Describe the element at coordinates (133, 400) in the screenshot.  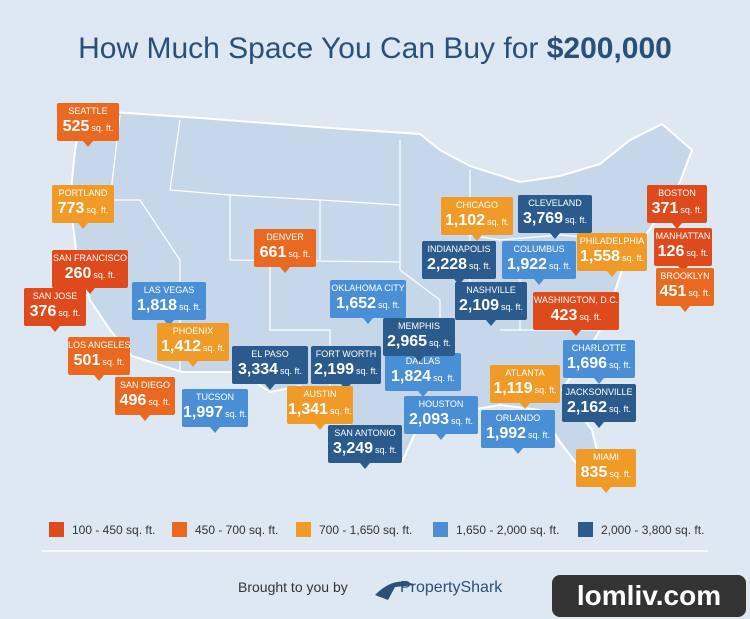
I see `city-value: 496` at that location.